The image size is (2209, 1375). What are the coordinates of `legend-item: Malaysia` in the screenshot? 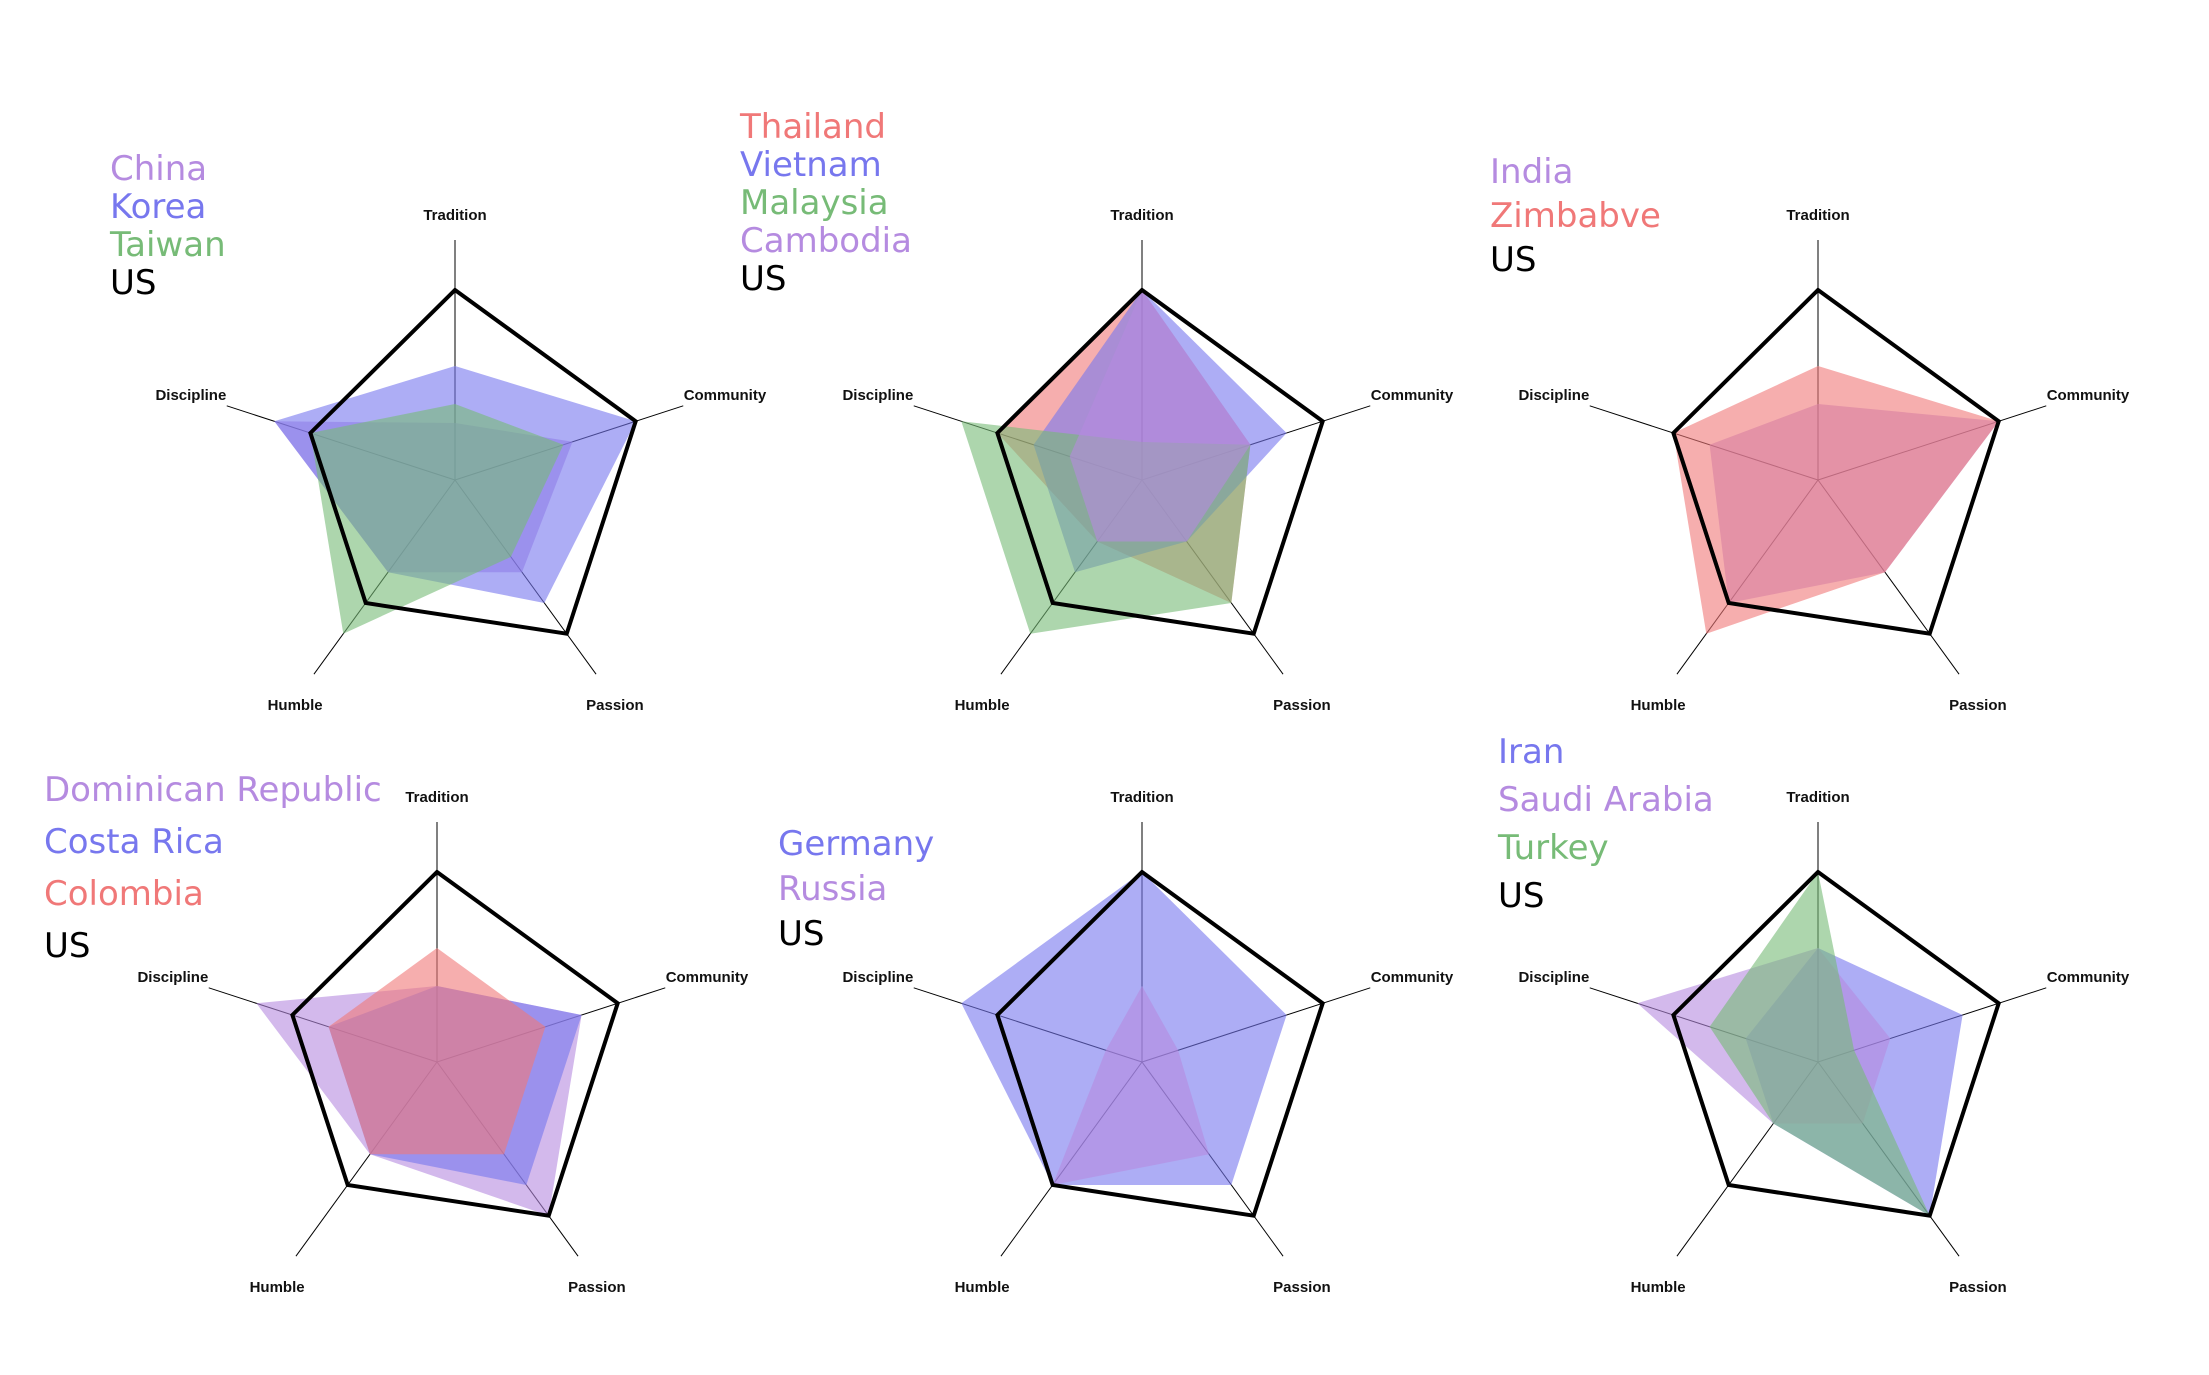 It's located at (814, 203).